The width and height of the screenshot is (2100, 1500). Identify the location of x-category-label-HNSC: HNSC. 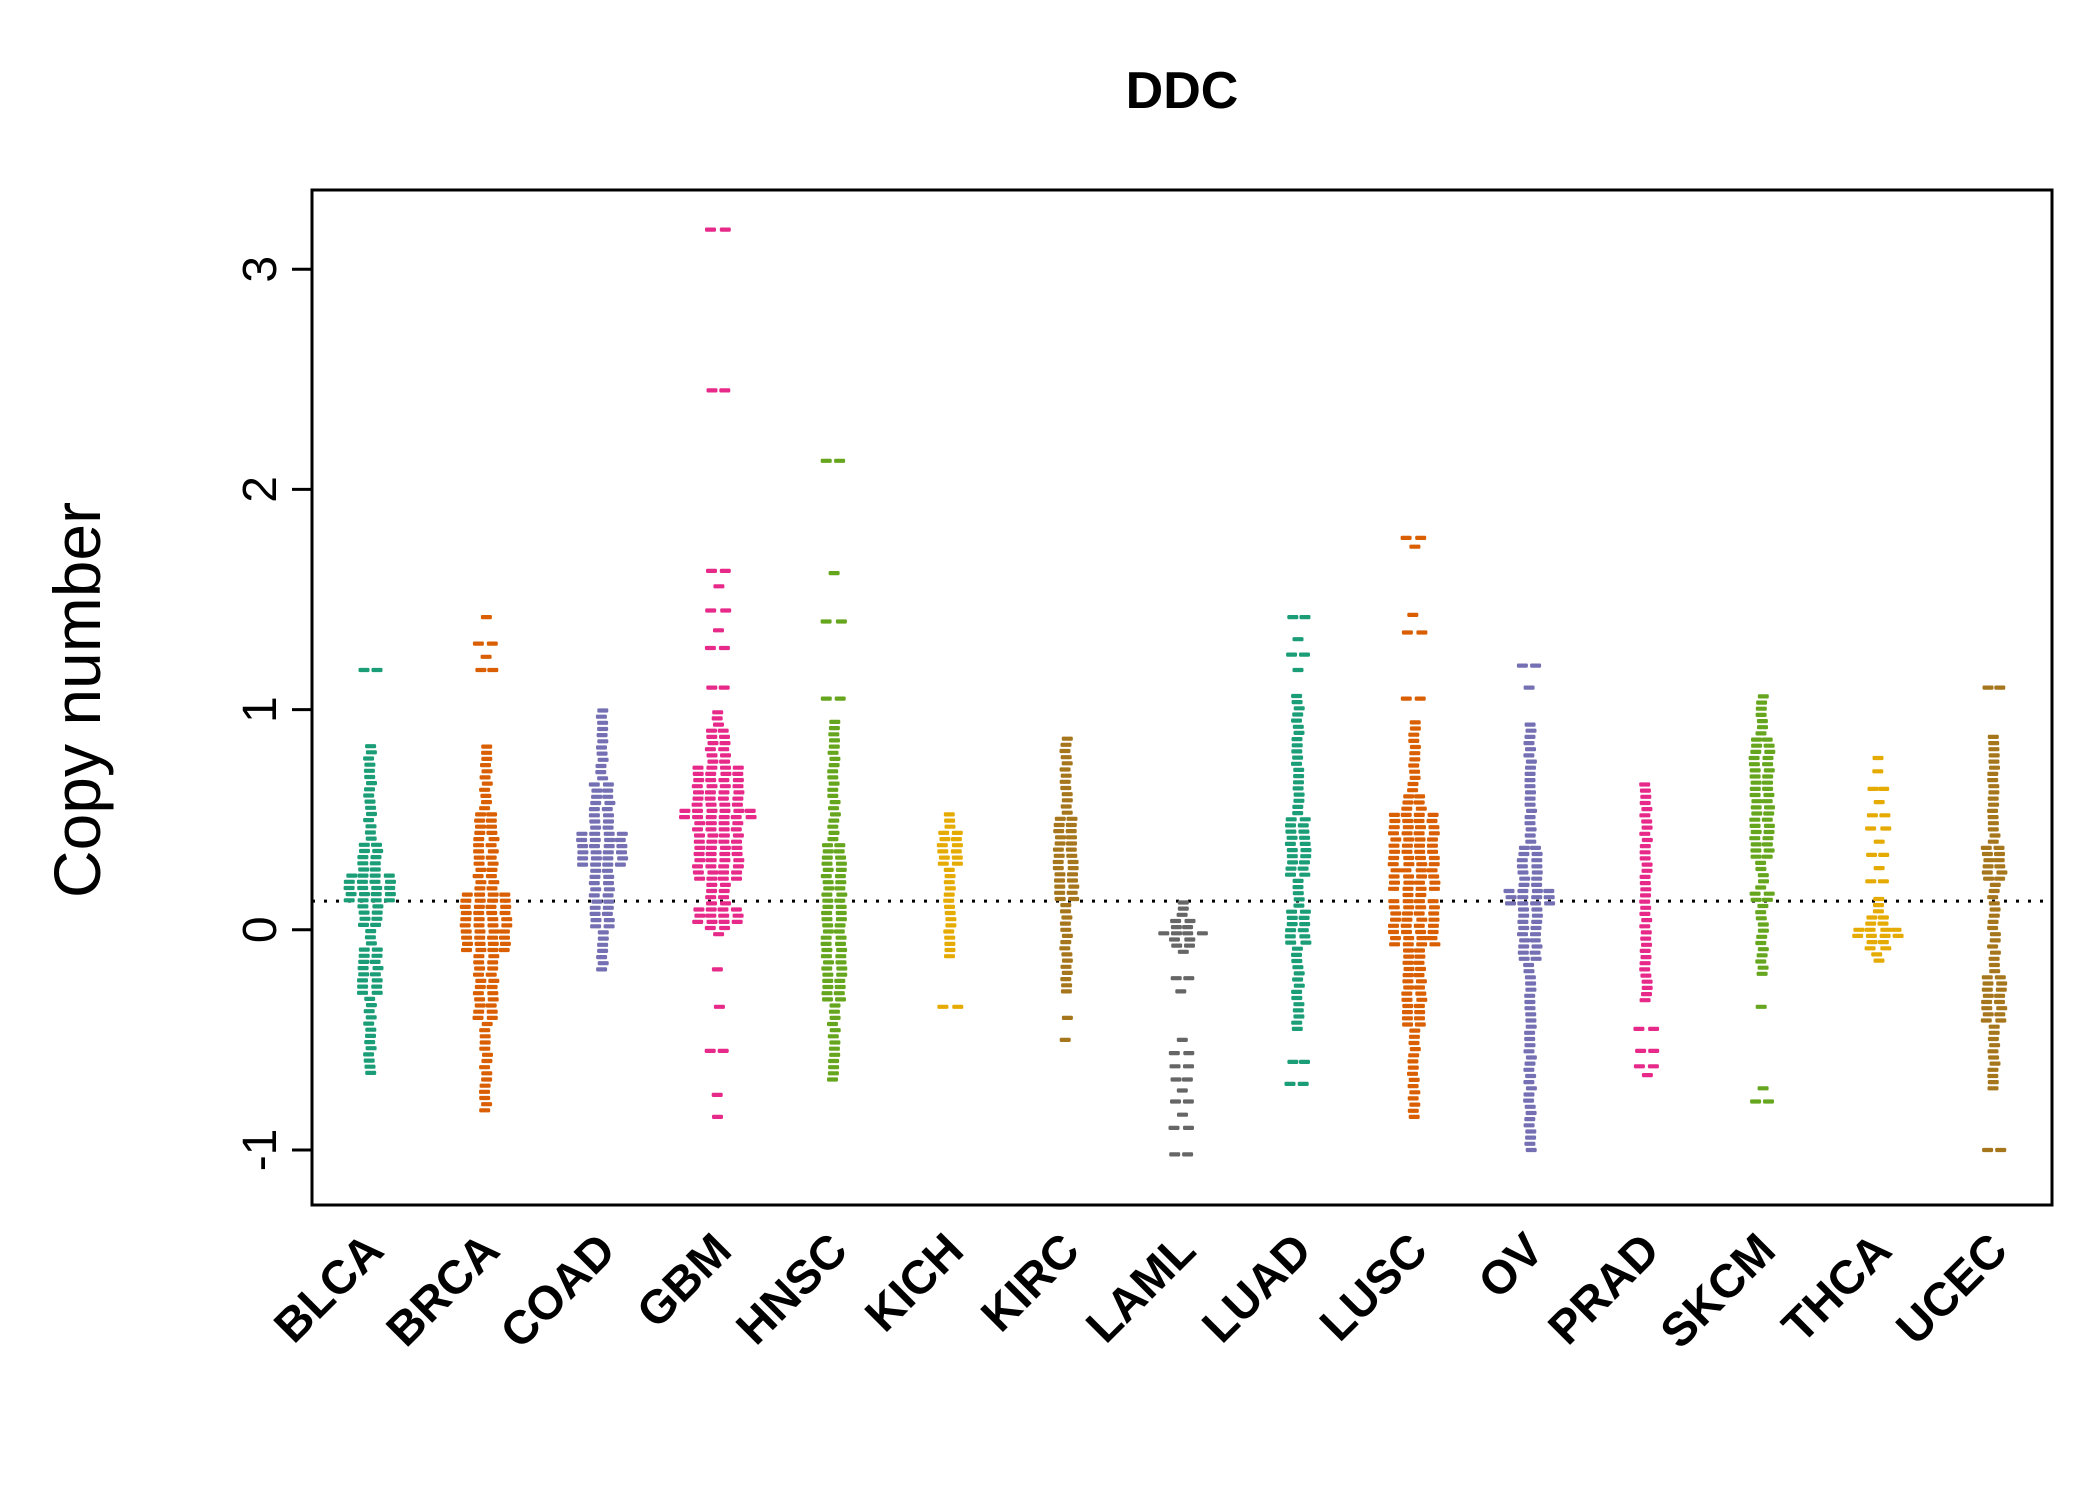
(791, 1289).